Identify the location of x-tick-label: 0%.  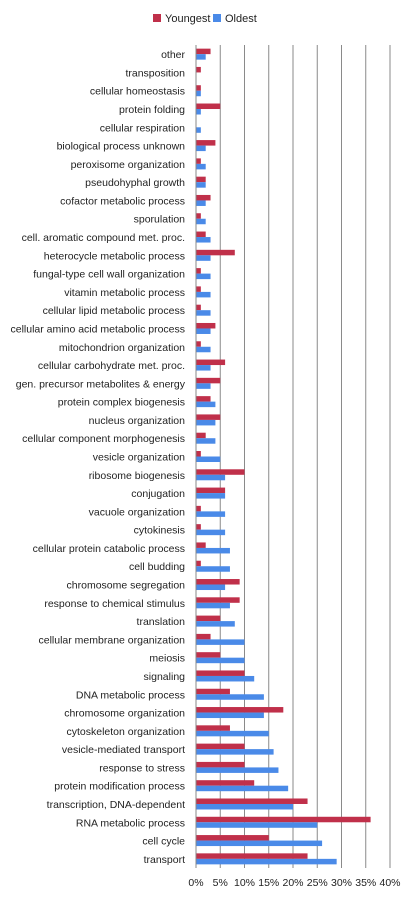
(195, 883).